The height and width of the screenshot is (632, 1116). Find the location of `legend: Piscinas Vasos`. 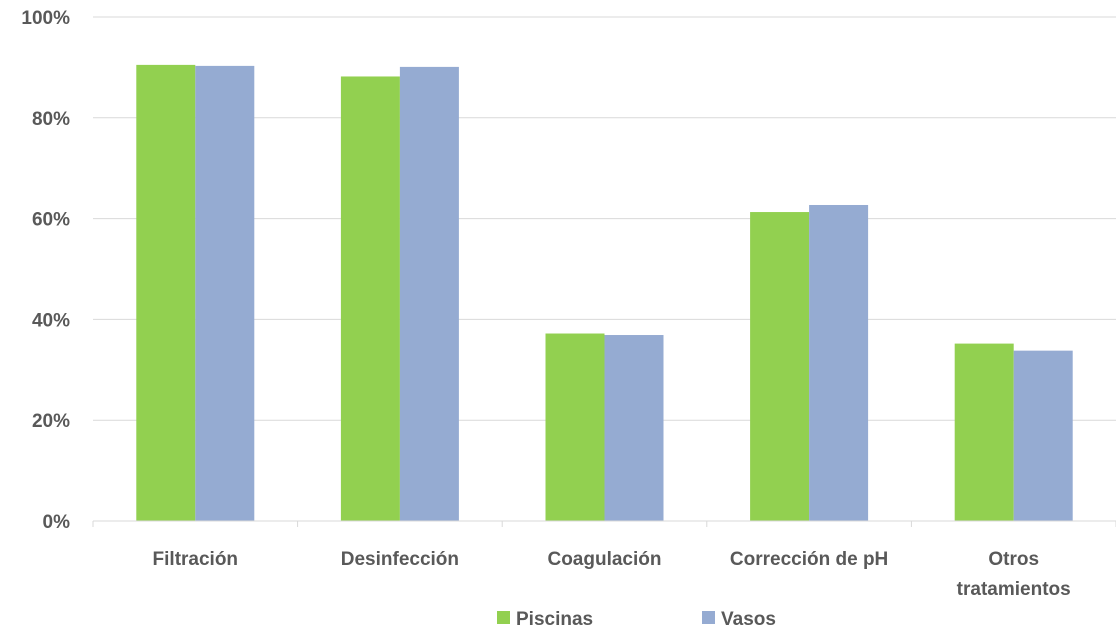

legend: Piscinas Vasos is located at coordinates (636, 619).